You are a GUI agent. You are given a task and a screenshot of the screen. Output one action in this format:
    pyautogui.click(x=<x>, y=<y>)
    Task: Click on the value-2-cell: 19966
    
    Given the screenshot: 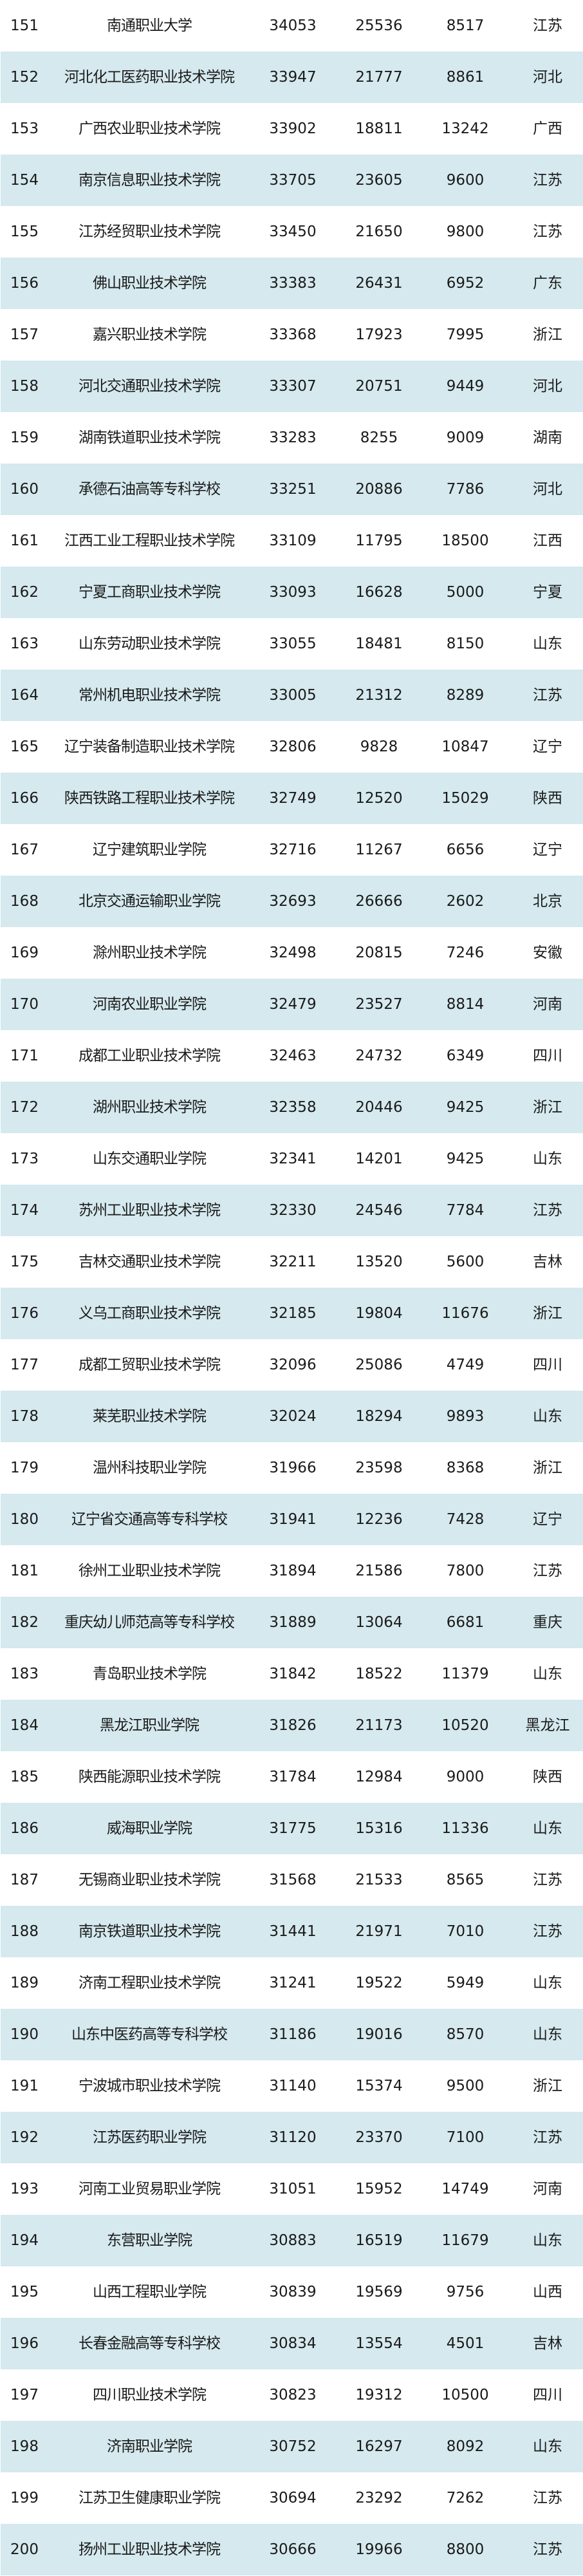 What is the action you would take?
    pyautogui.click(x=379, y=2549)
    